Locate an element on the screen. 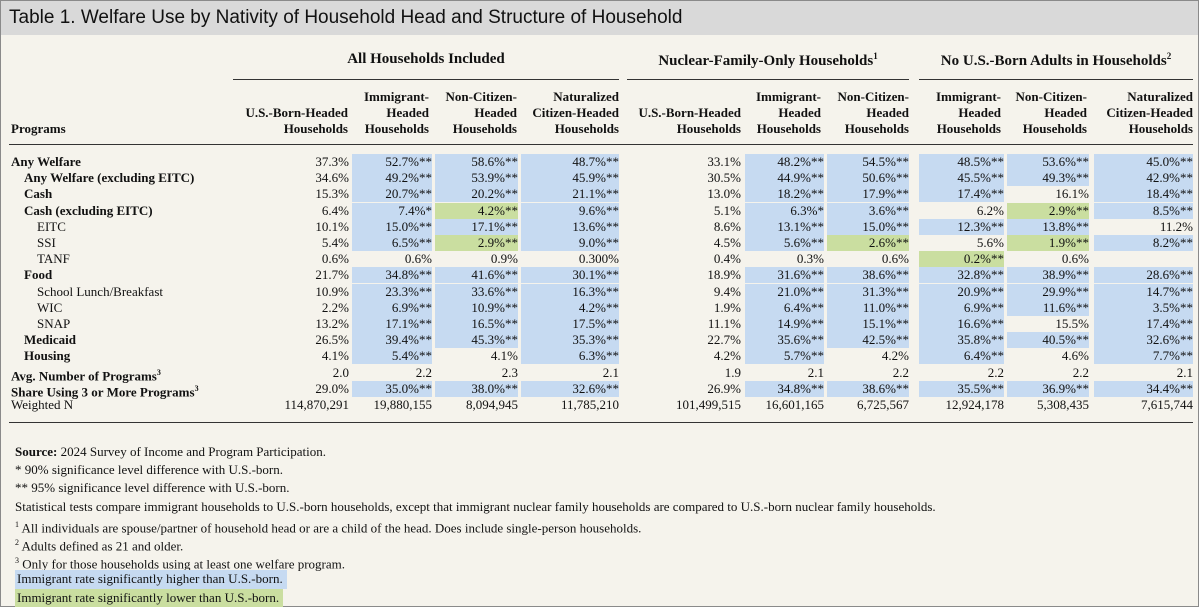 The height and width of the screenshot is (607, 1199). programs-header: Programs is located at coordinates (38, 128).